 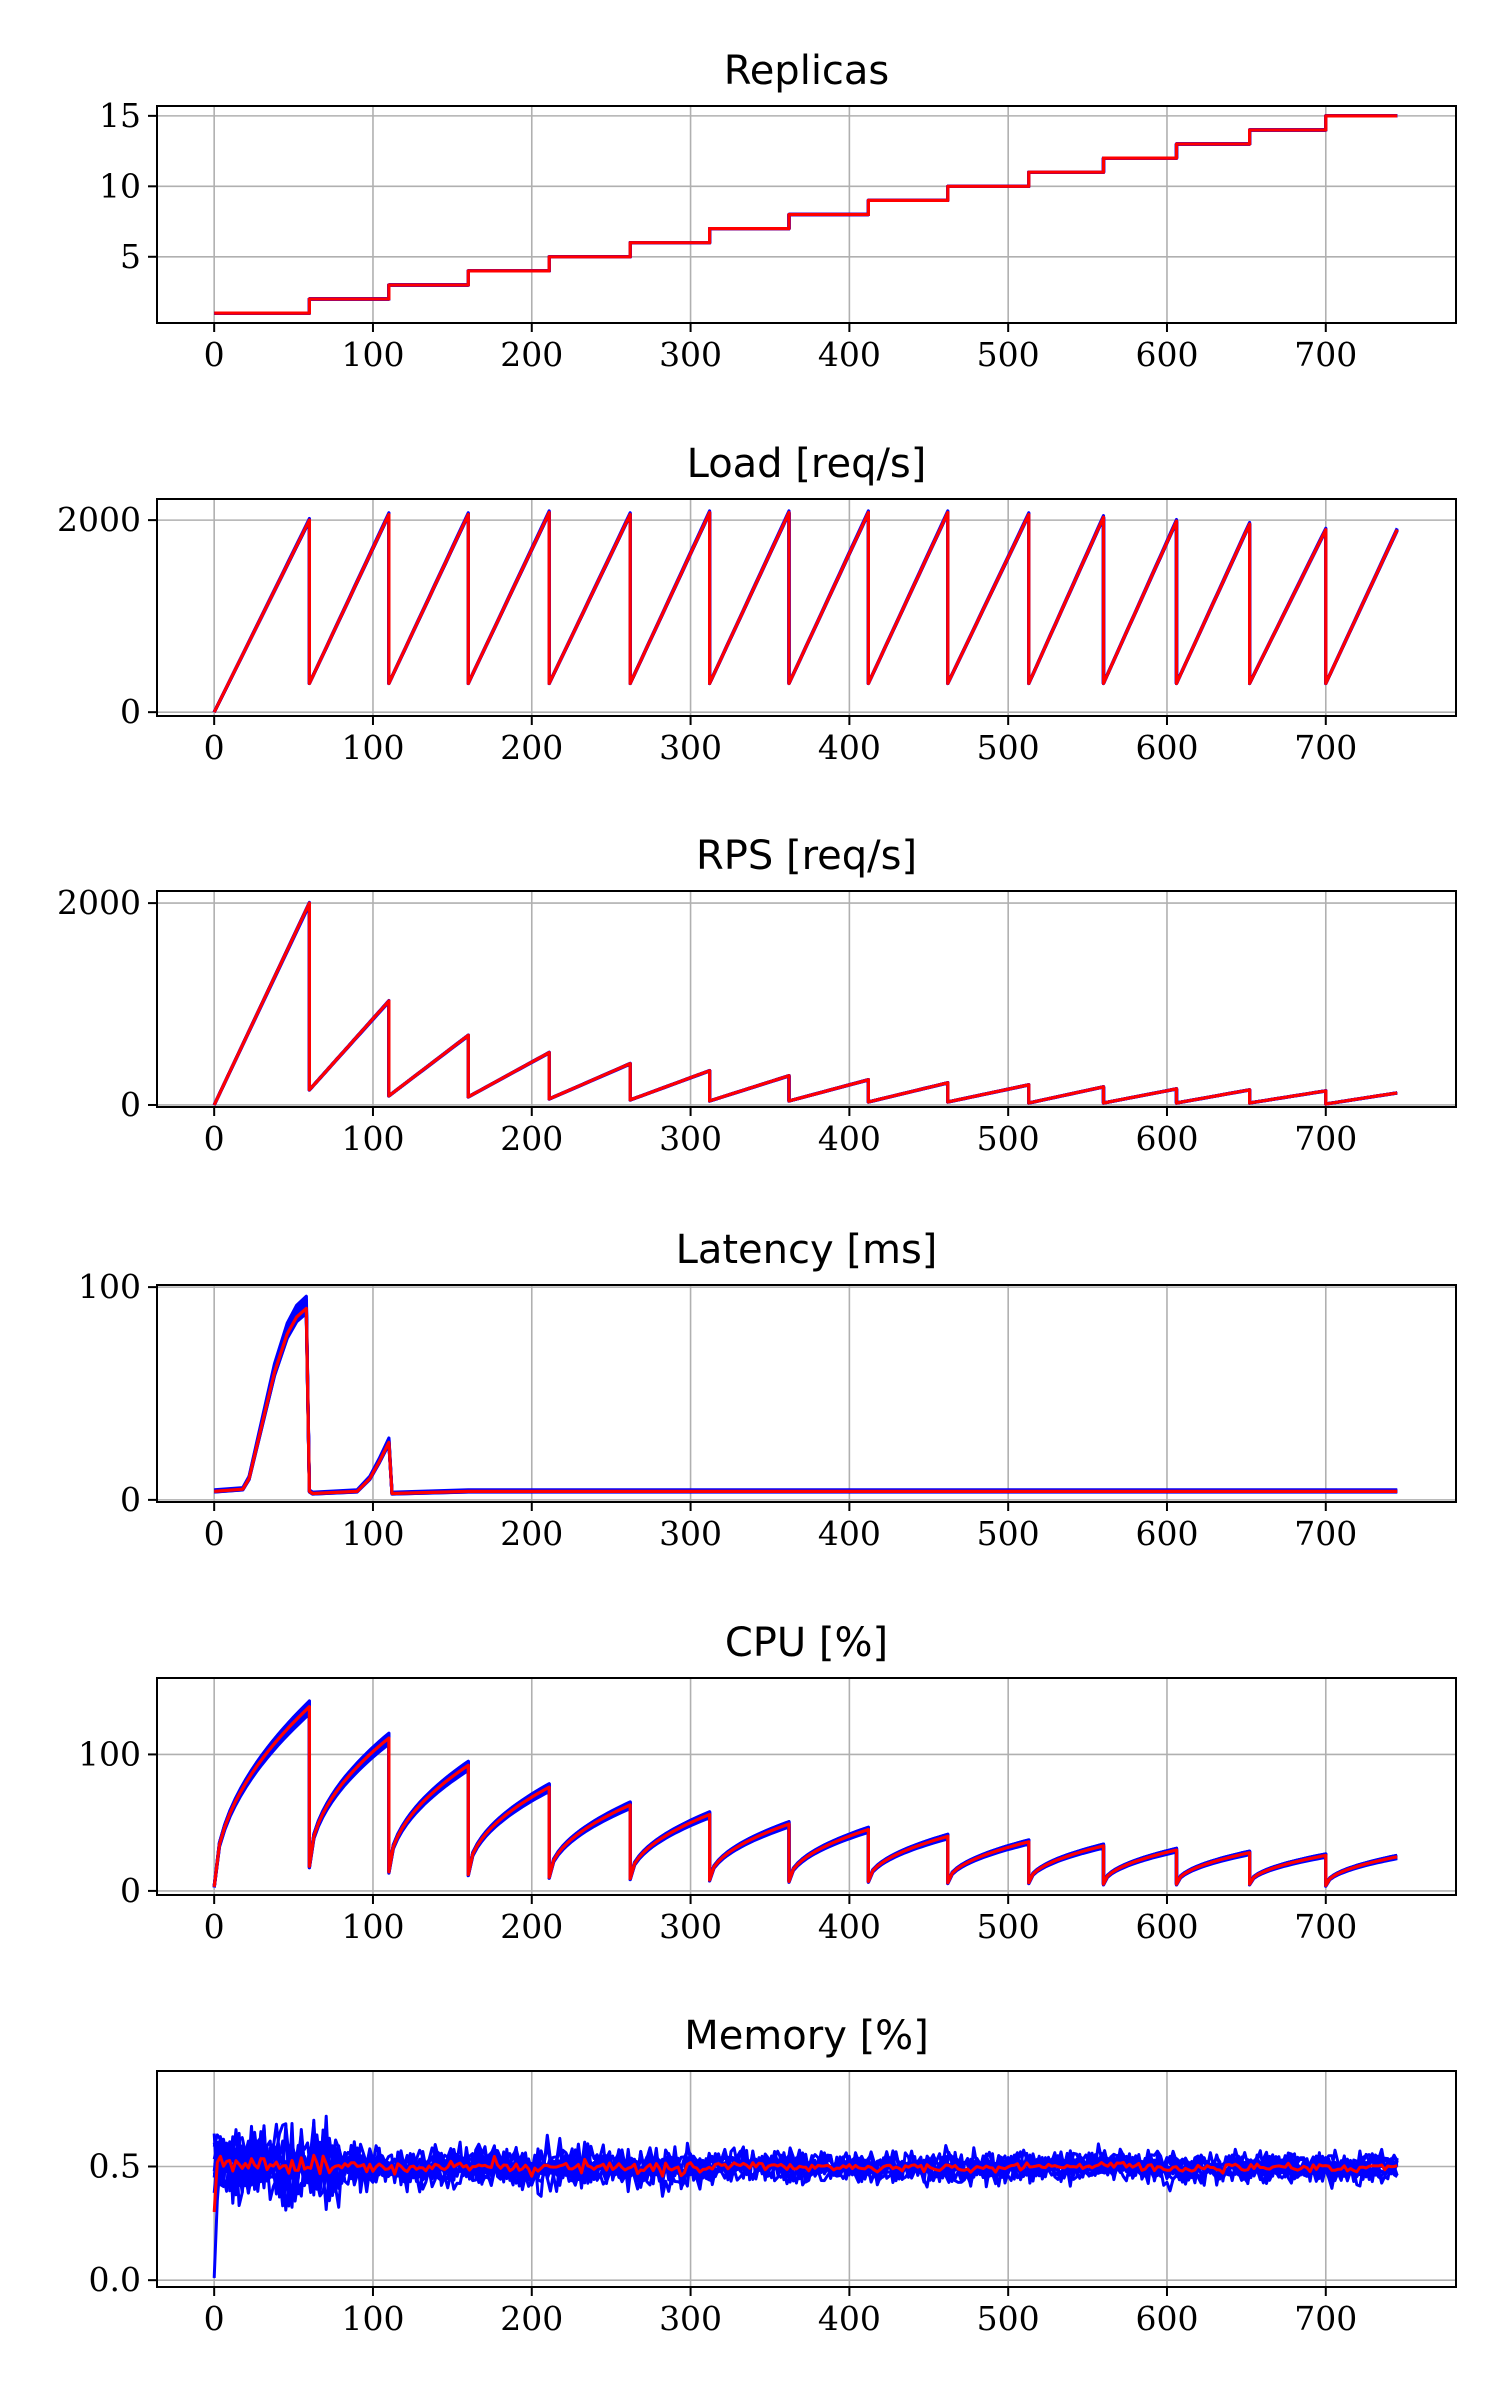 What do you see at coordinates (120, 185) in the screenshot?
I see `y-tick-label: 10` at bounding box center [120, 185].